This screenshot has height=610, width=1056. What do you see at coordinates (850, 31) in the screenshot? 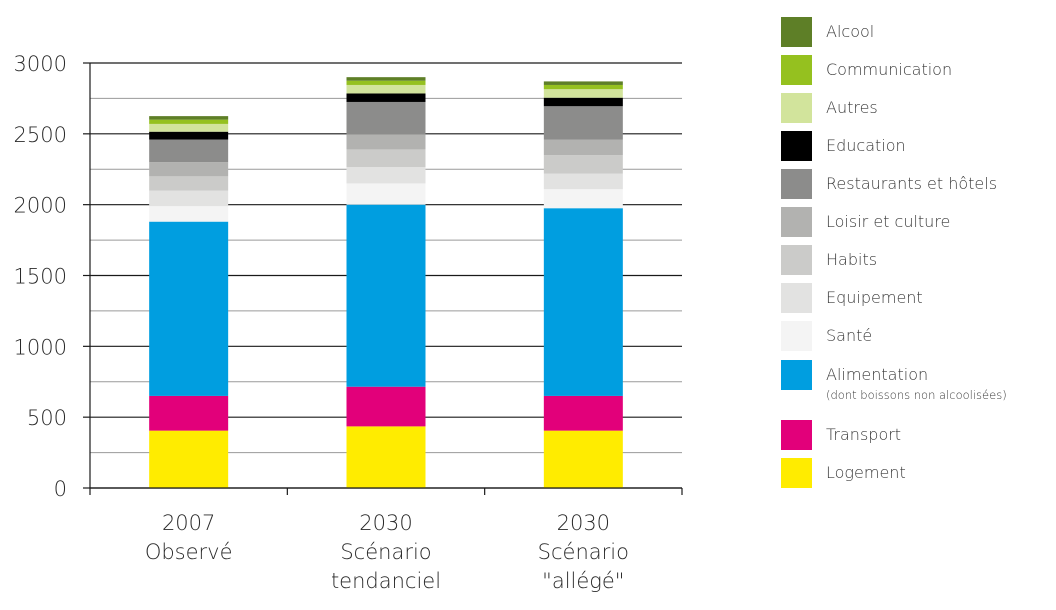
I see `legend-label: Alcool` at bounding box center [850, 31].